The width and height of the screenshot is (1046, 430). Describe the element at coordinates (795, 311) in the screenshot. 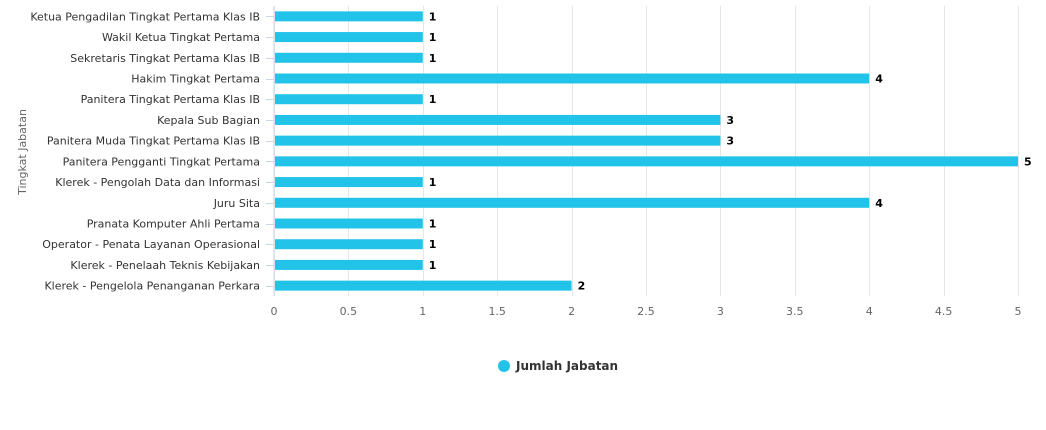

I see `x-tick-label: 3.5` at that location.